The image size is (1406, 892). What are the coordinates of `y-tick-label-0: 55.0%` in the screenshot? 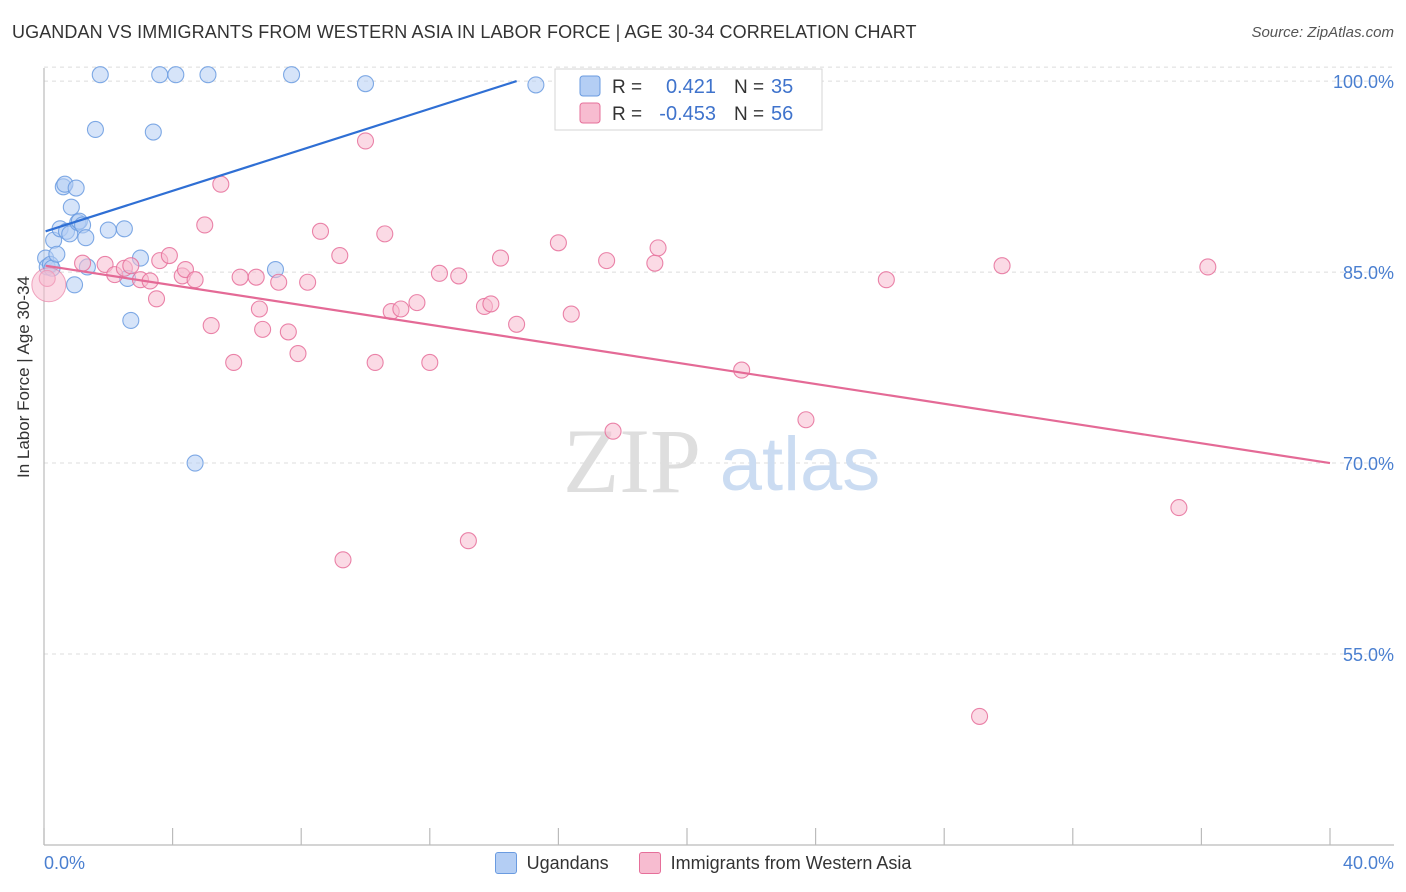 It's located at (1368, 655).